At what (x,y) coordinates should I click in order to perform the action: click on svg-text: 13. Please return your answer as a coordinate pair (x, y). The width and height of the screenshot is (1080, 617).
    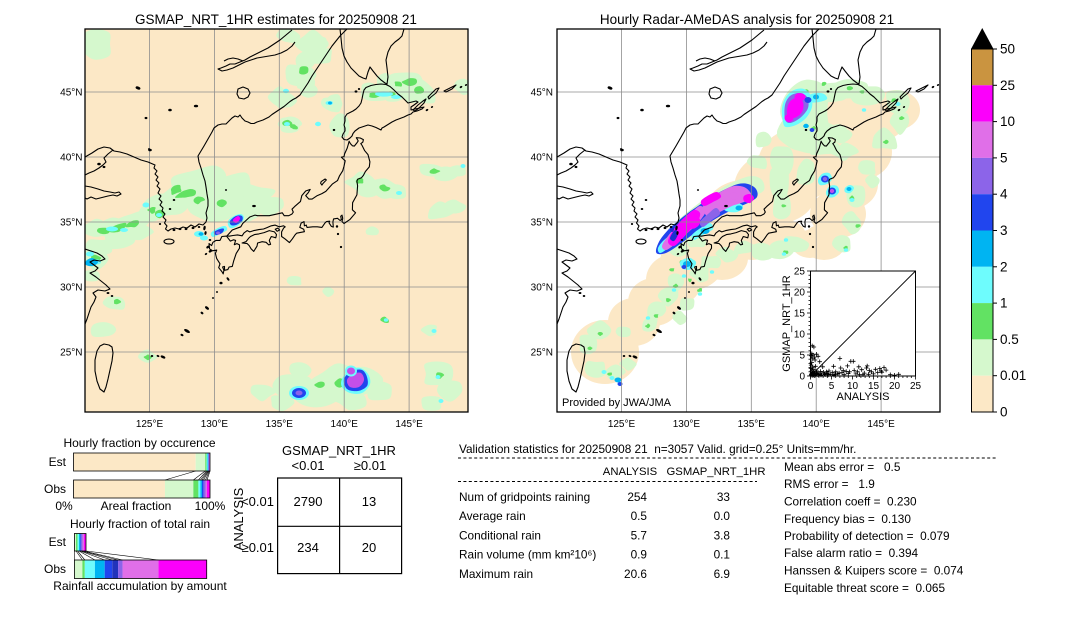
    Looking at the image, I should click on (369, 501).